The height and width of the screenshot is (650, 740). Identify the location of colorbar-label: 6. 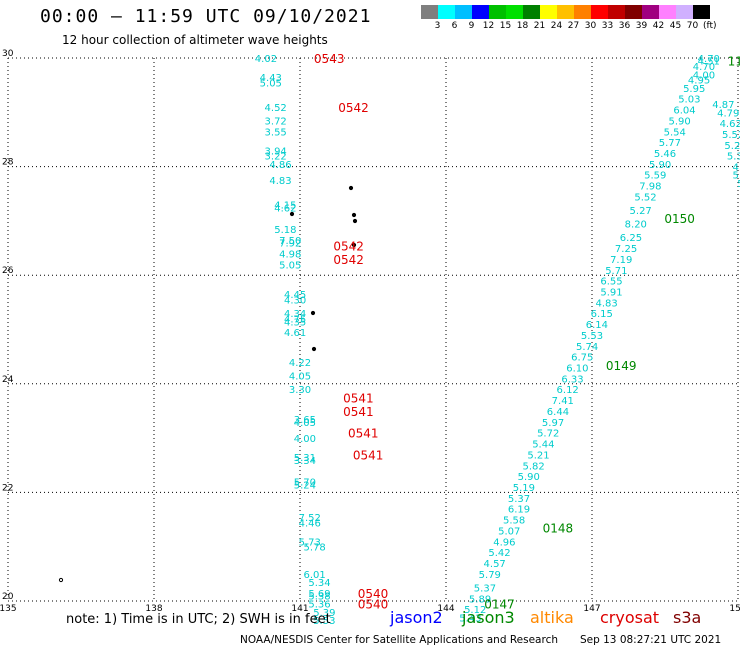
(454, 26).